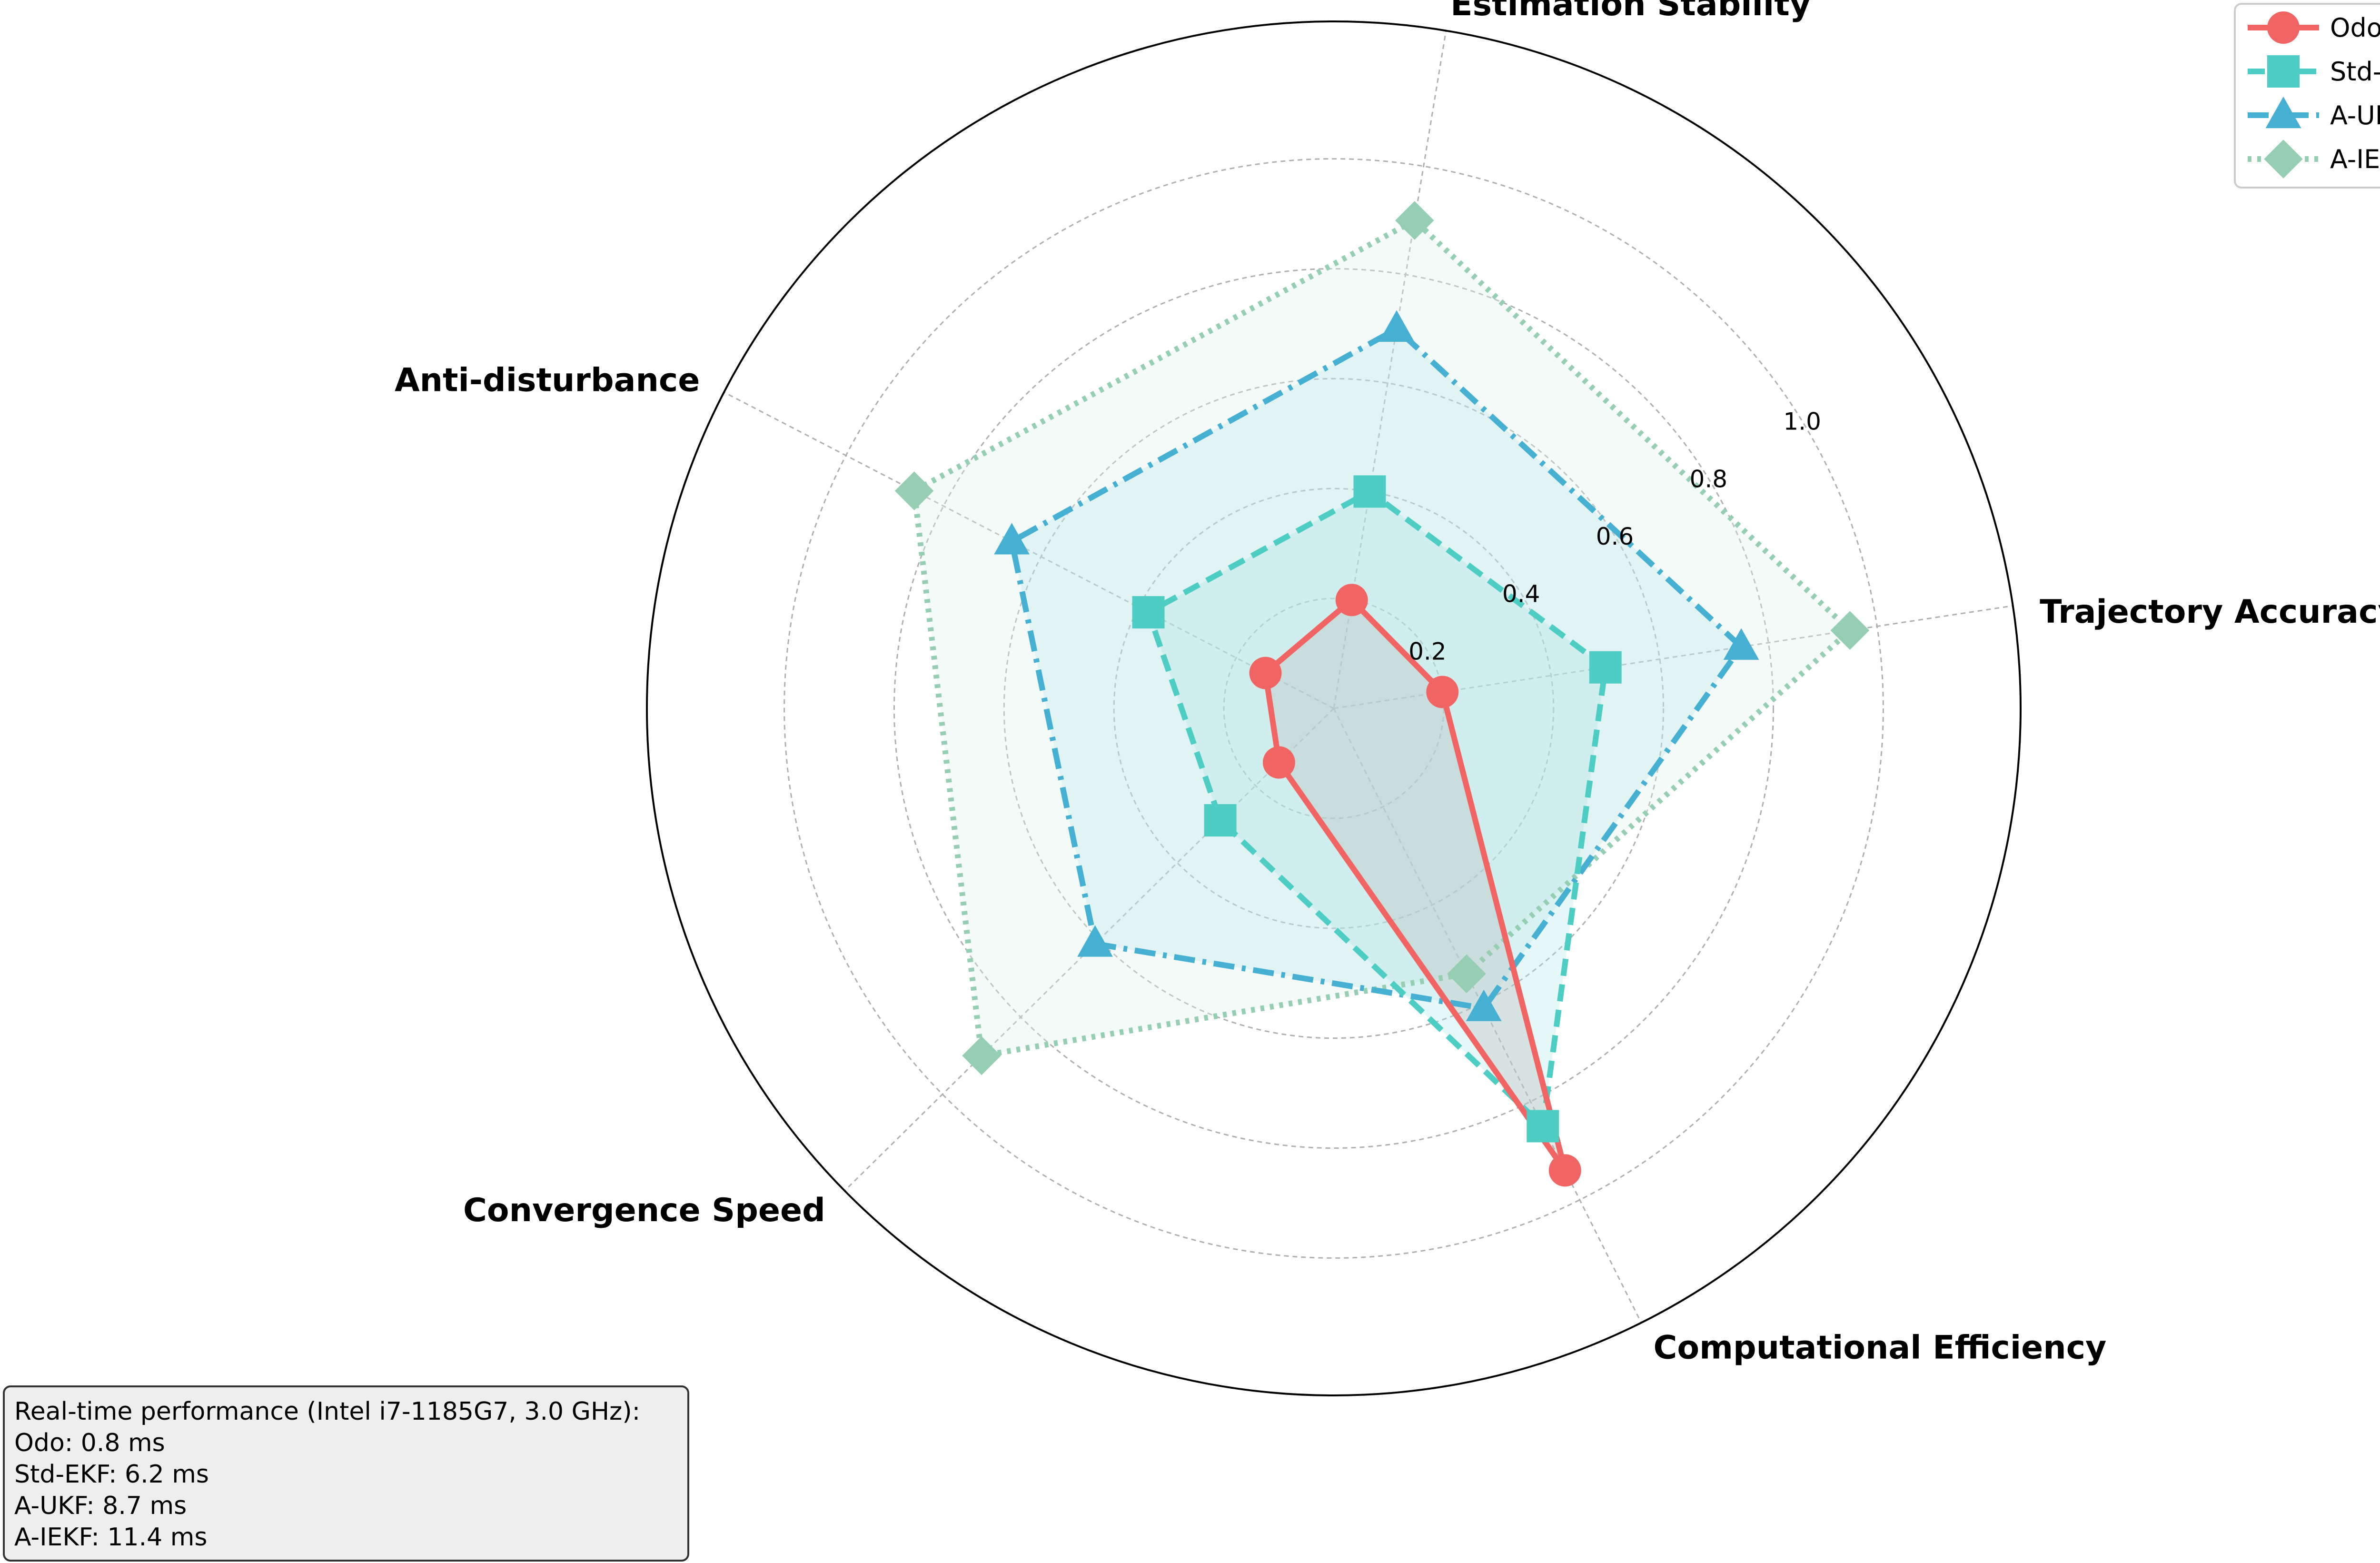 This screenshot has height=1563, width=2380. What do you see at coordinates (1709, 479) in the screenshot?
I see `tick-label-3: 0.8` at bounding box center [1709, 479].